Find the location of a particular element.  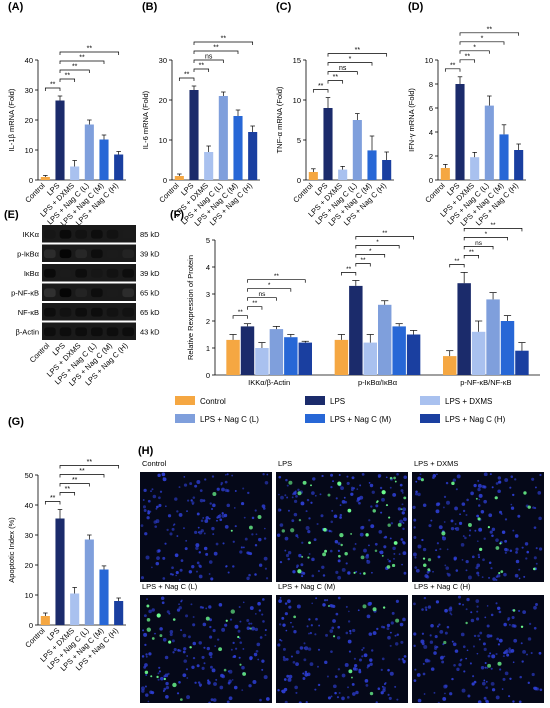

panel-label: (F) is located at coordinates (177, 215).